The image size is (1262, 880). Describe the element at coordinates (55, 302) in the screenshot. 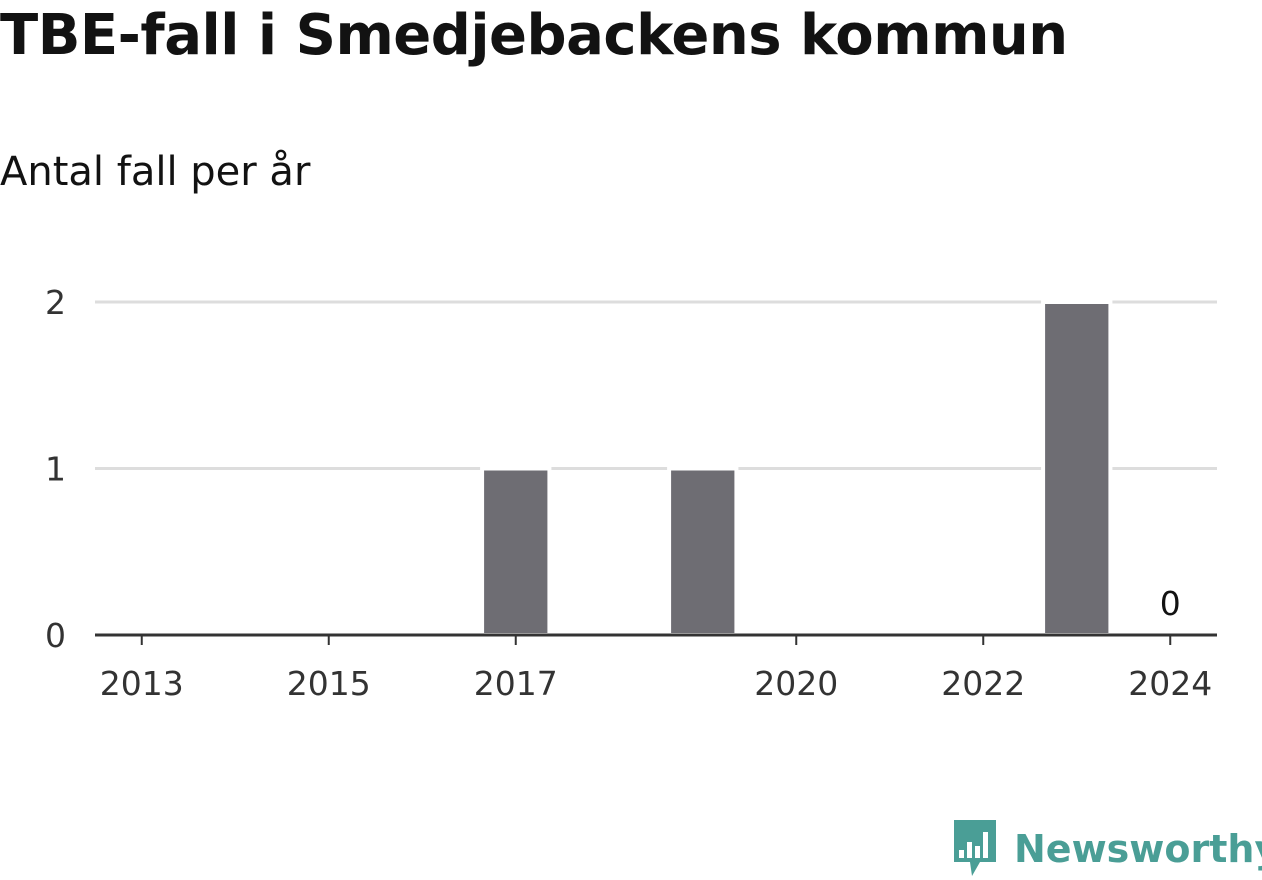

I see `y-tick-label: 2` at that location.